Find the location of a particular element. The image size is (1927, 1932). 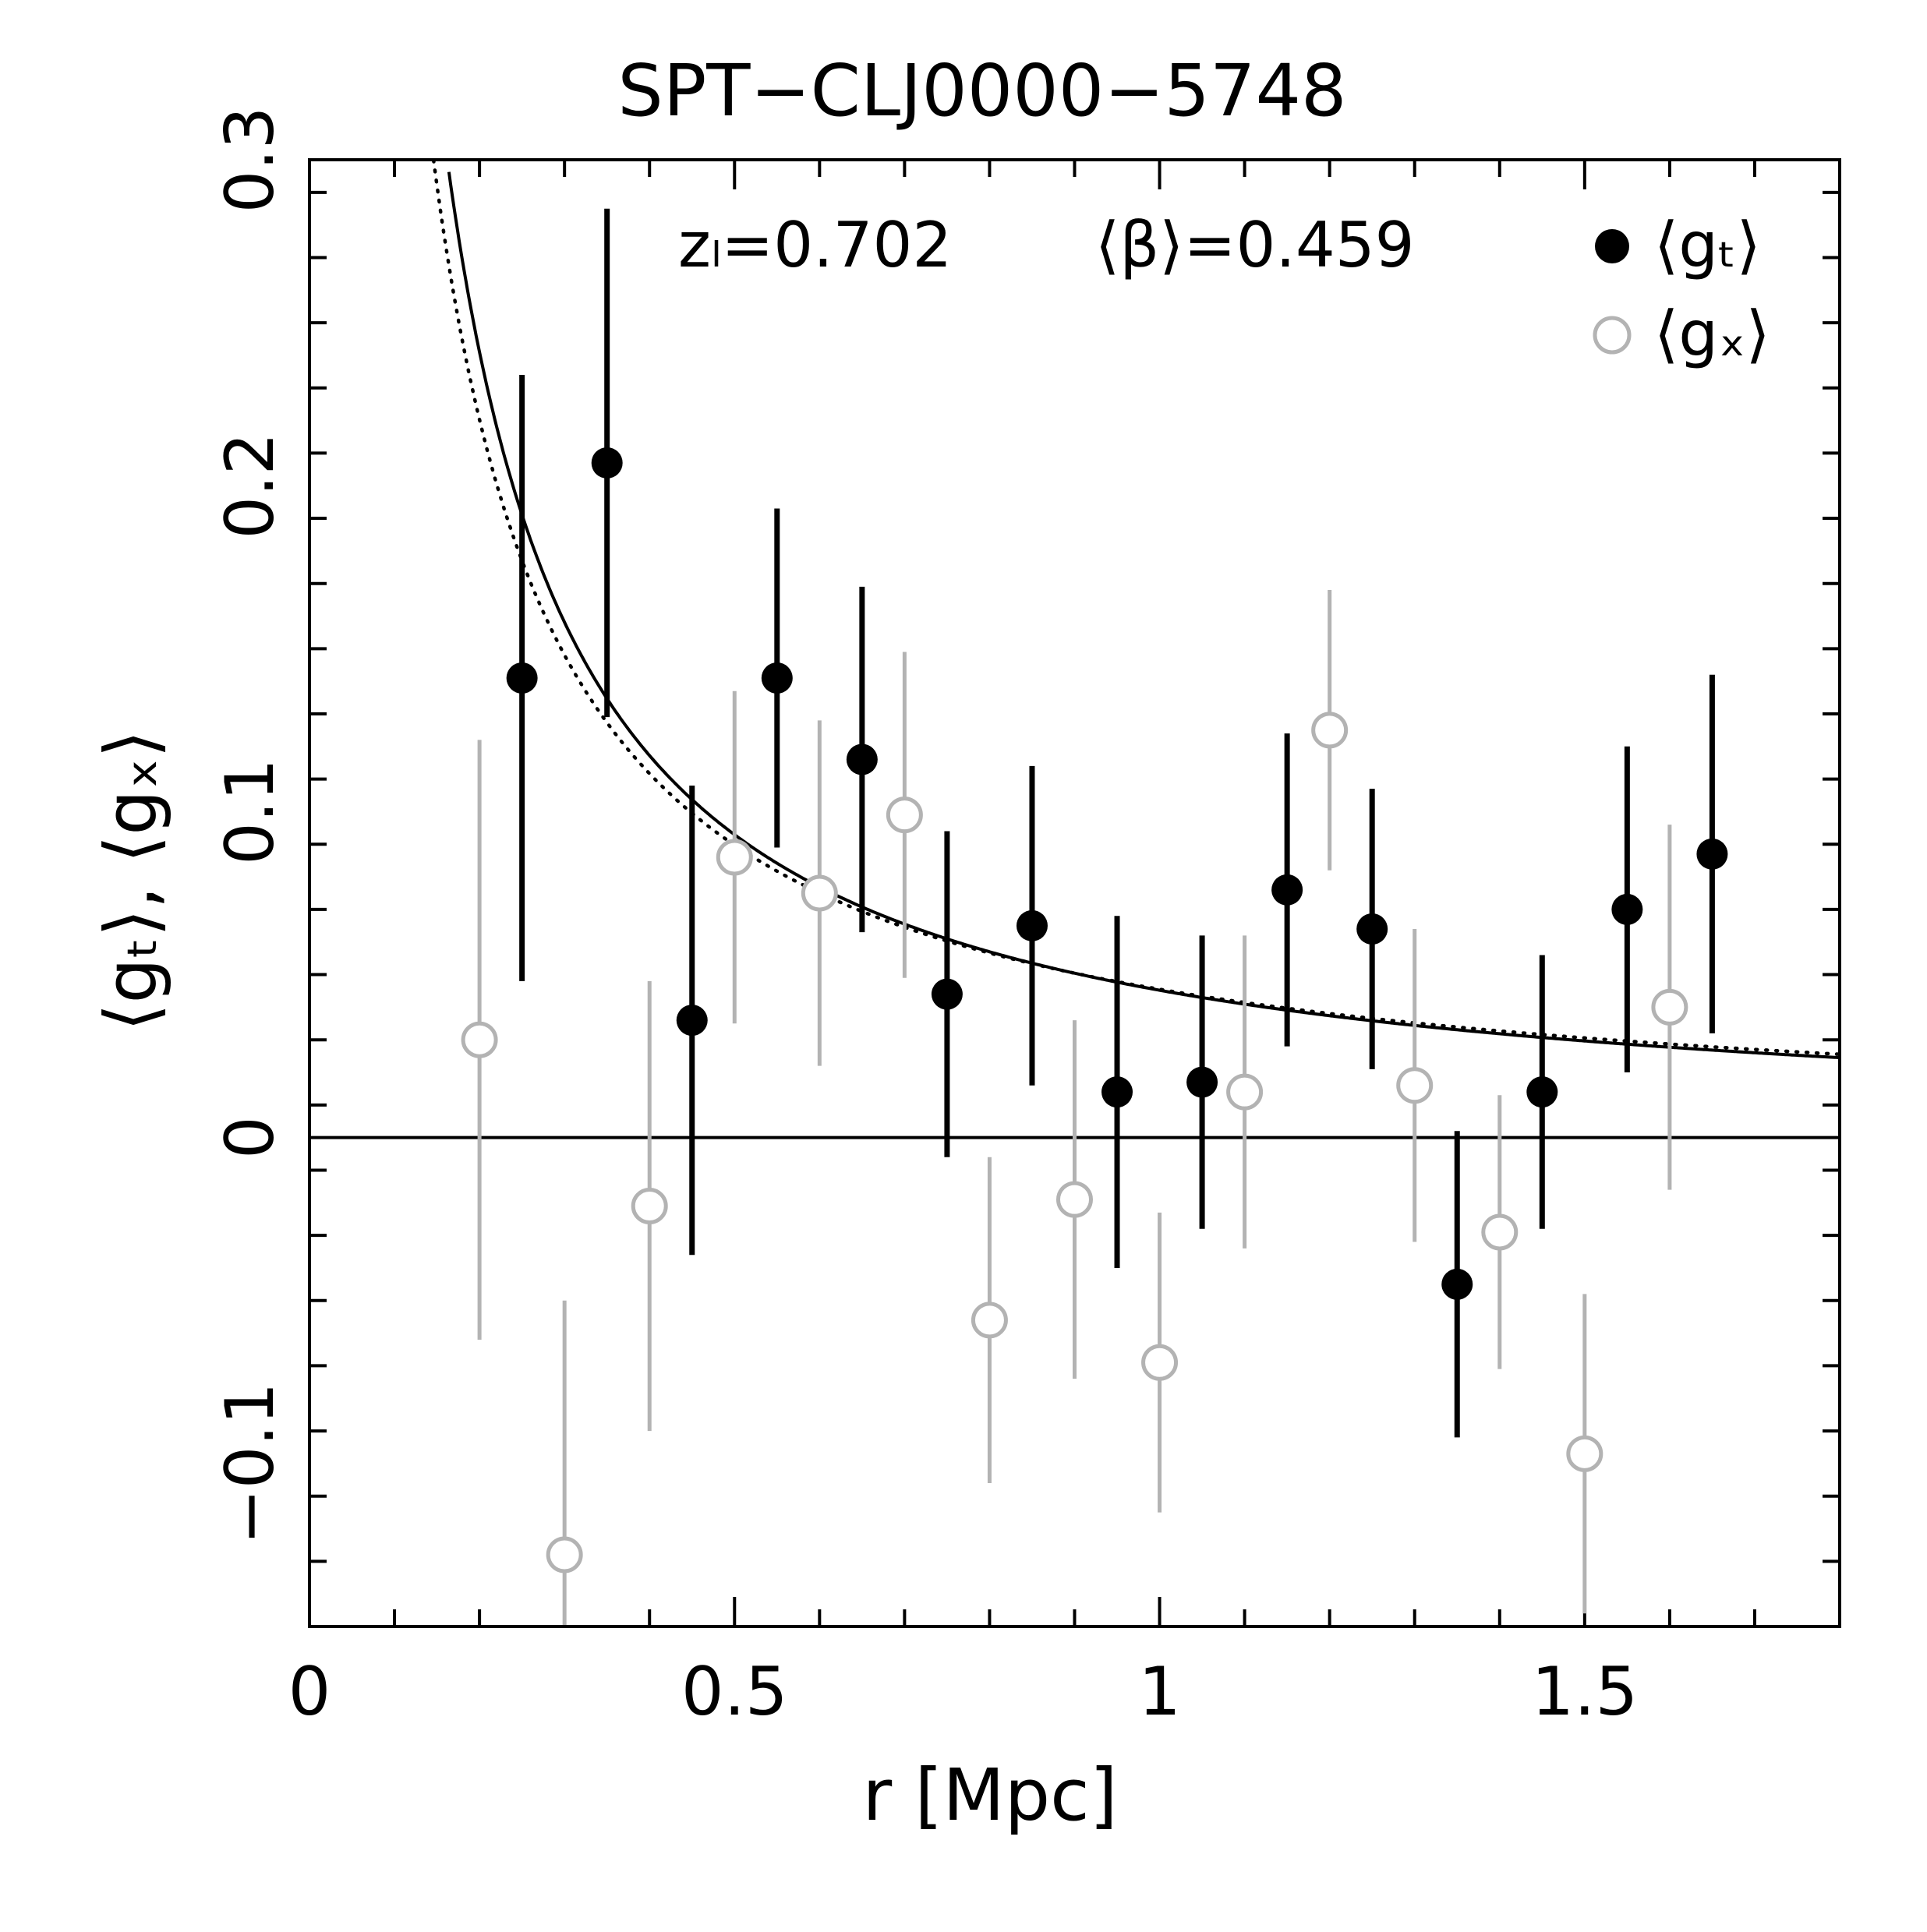

legend-gt-label: ⟨gₜ⟩ is located at coordinates (1707, 245).